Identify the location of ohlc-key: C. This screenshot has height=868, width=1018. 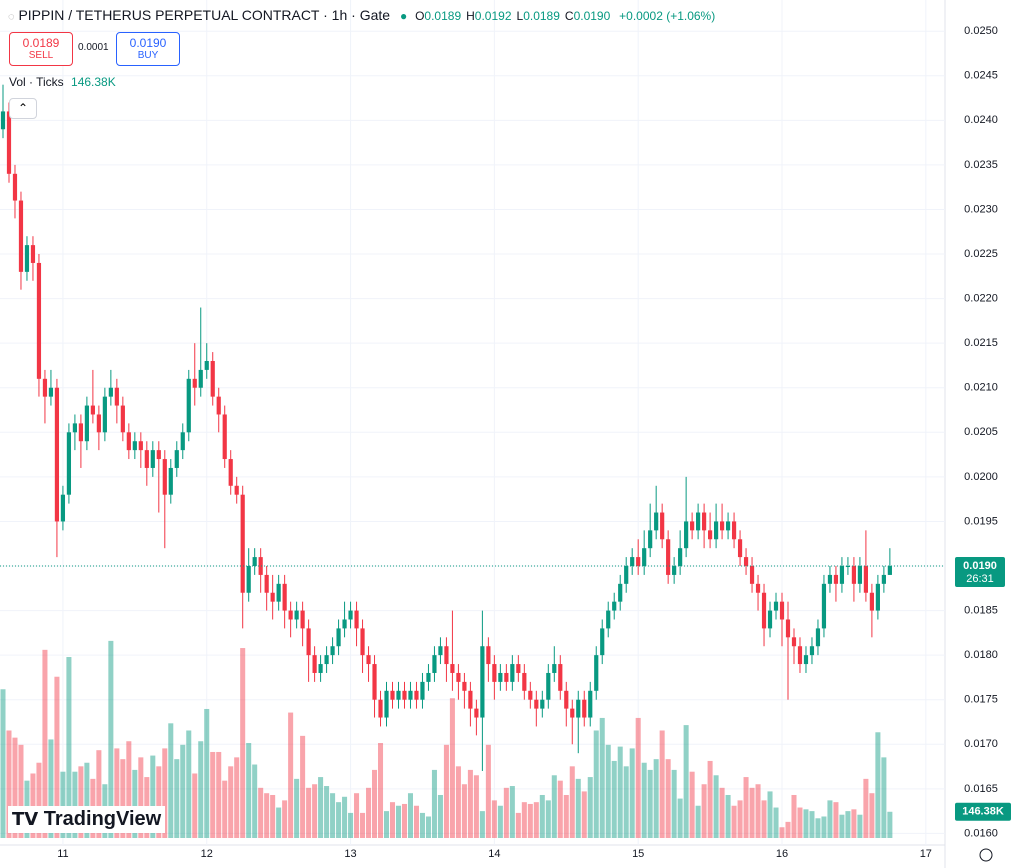
(569, 16).